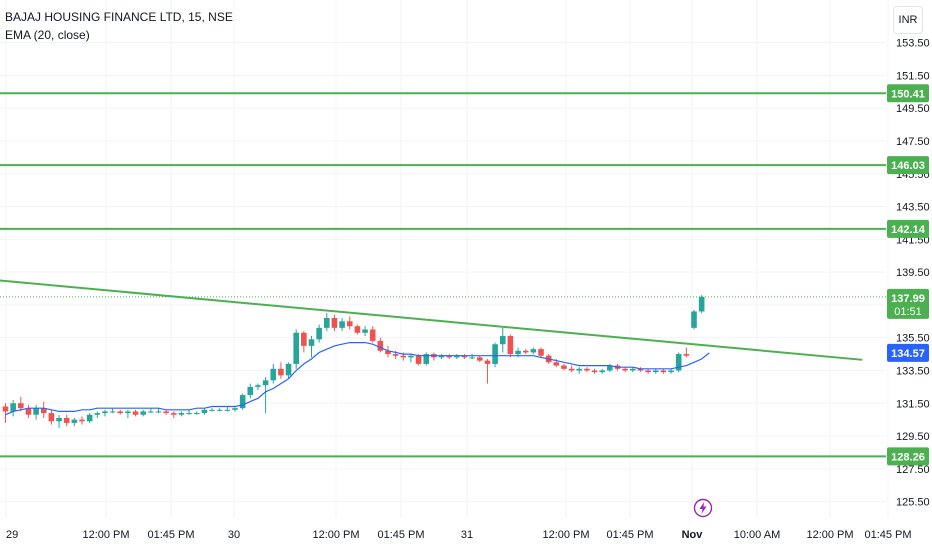 This screenshot has height=550, width=932. I want to click on trendline-group, so click(443, 320).